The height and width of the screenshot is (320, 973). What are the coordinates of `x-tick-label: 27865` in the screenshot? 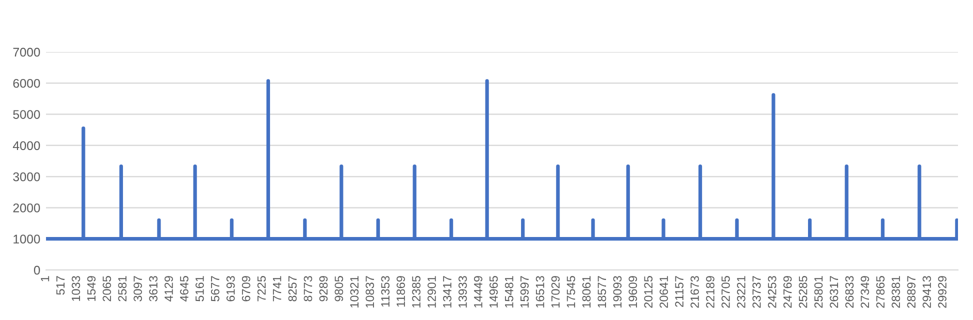 It's located at (880, 292).